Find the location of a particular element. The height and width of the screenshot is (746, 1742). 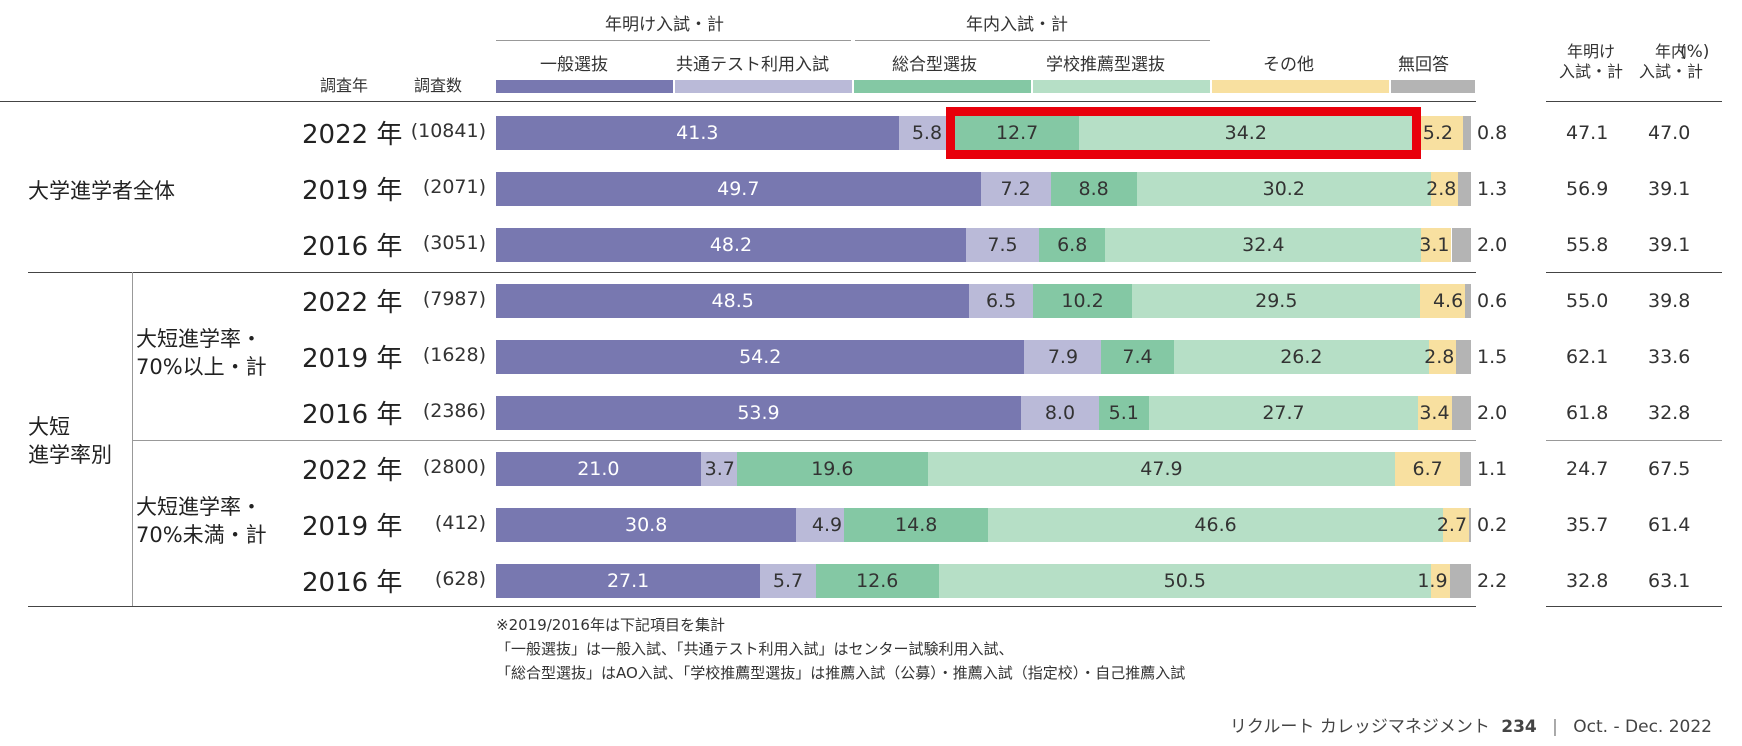

bar-value-label-mukaito: 1.1 is located at coordinates (1492, 469).